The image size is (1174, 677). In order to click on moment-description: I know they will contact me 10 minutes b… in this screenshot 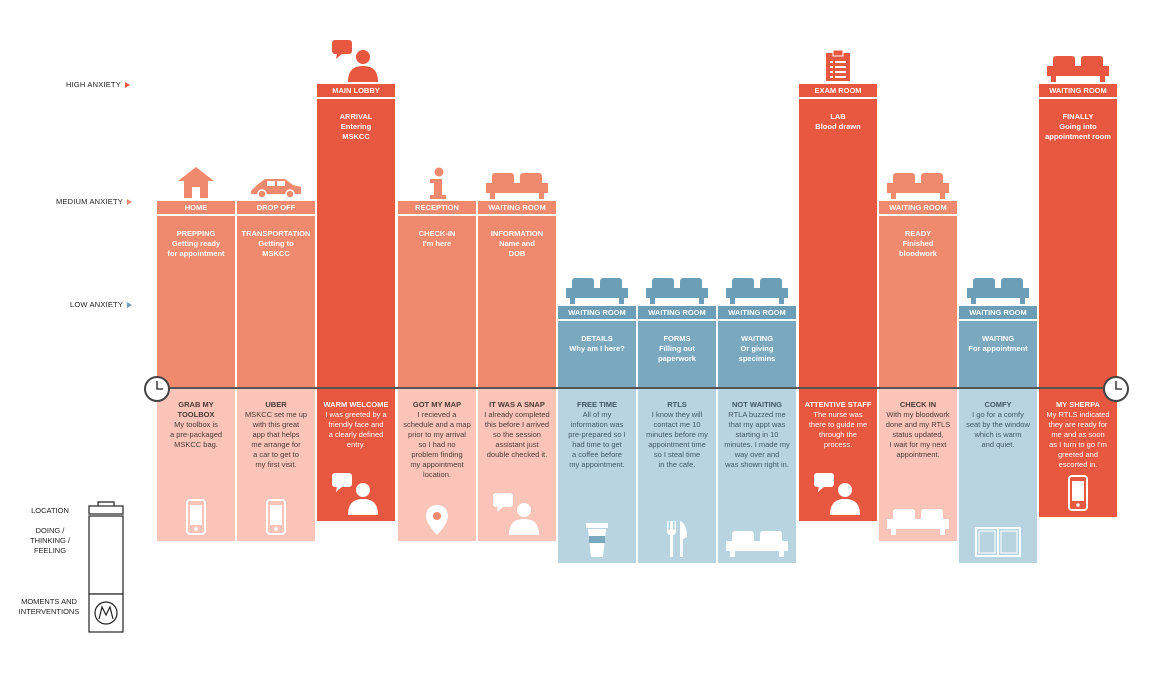, I will do `click(677, 439)`.